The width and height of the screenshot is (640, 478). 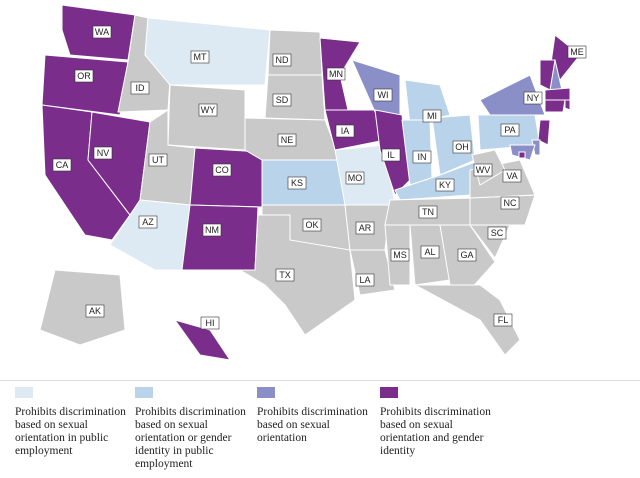 I want to click on state-code: NE, so click(x=287, y=140).